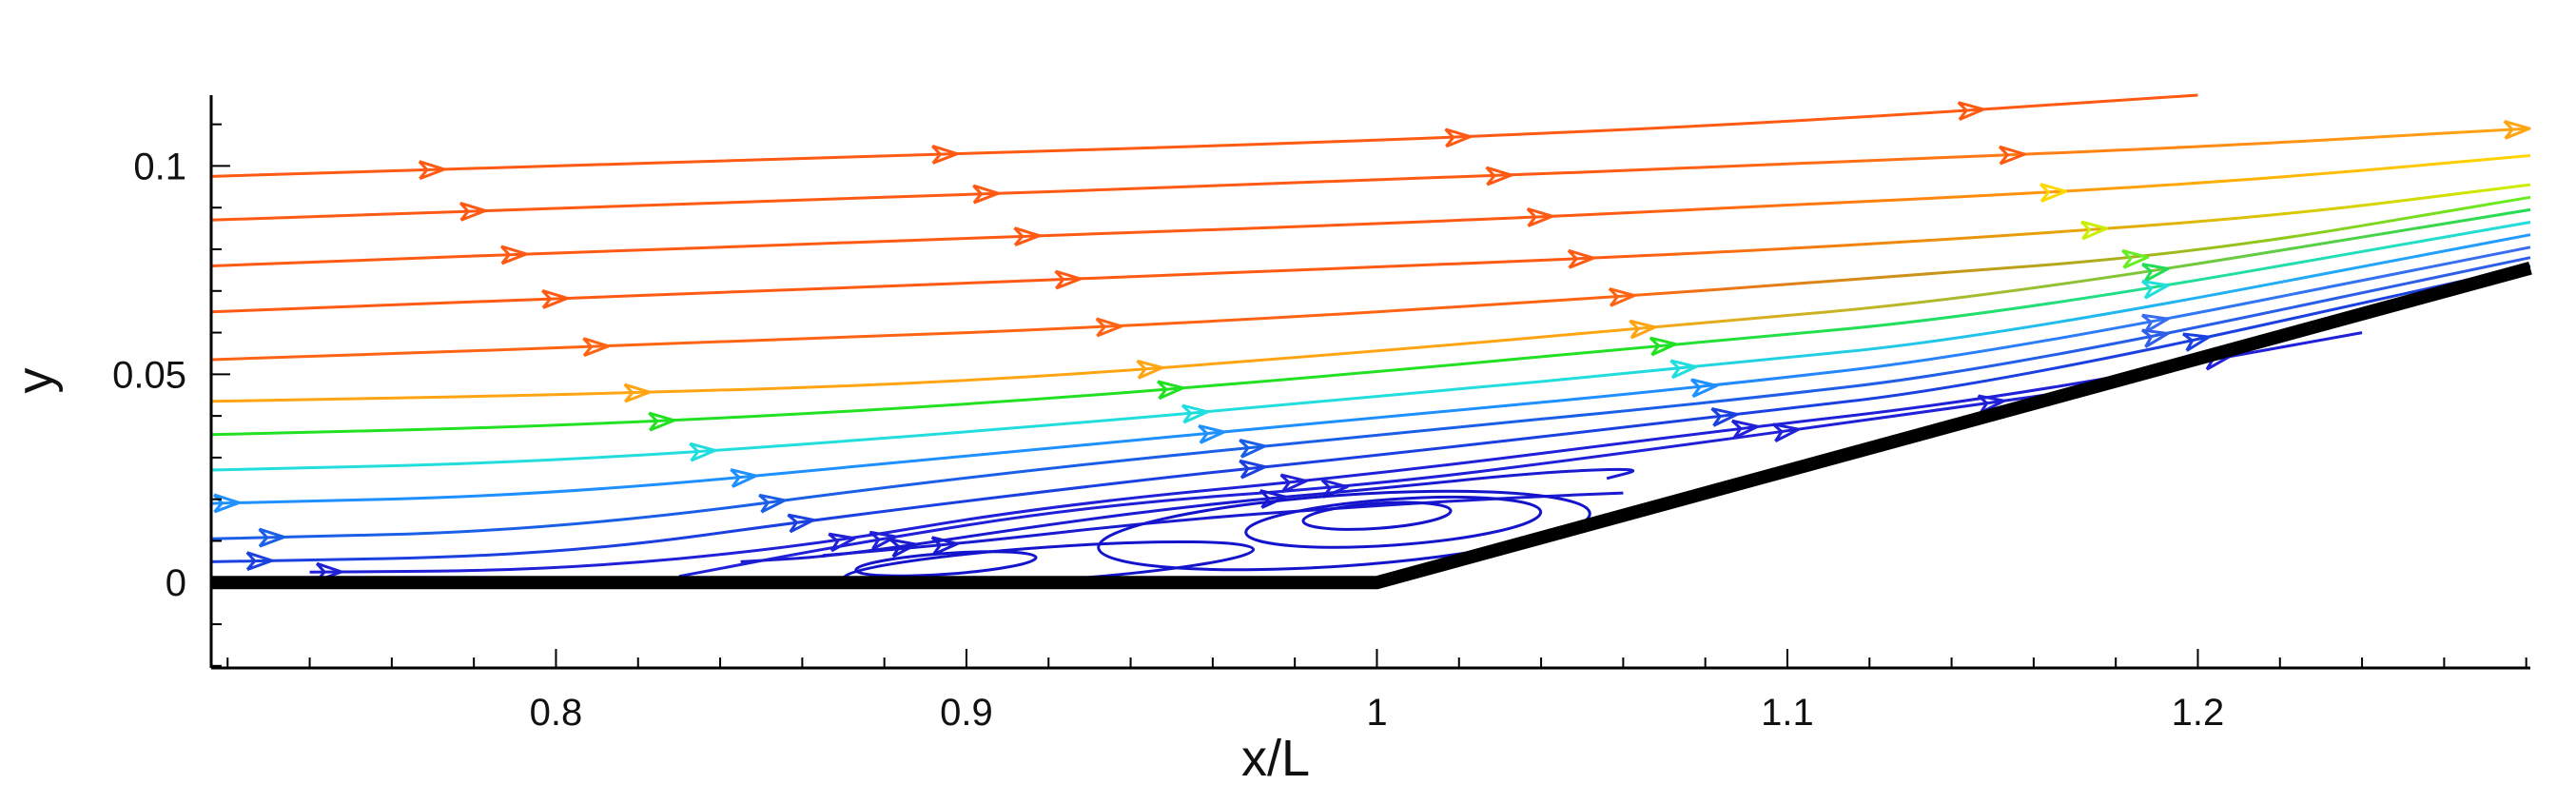  I want to click on y-tick-label: 0.1, so click(160, 166).